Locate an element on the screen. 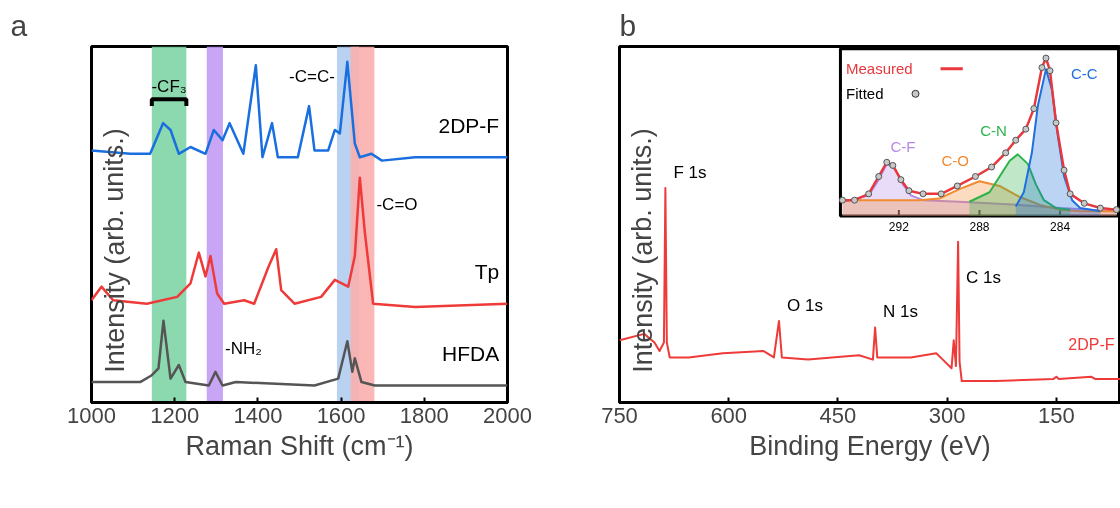 Image resolution: width=1120 pixels, height=508 pixels. series-label: C-O is located at coordinates (955, 161).